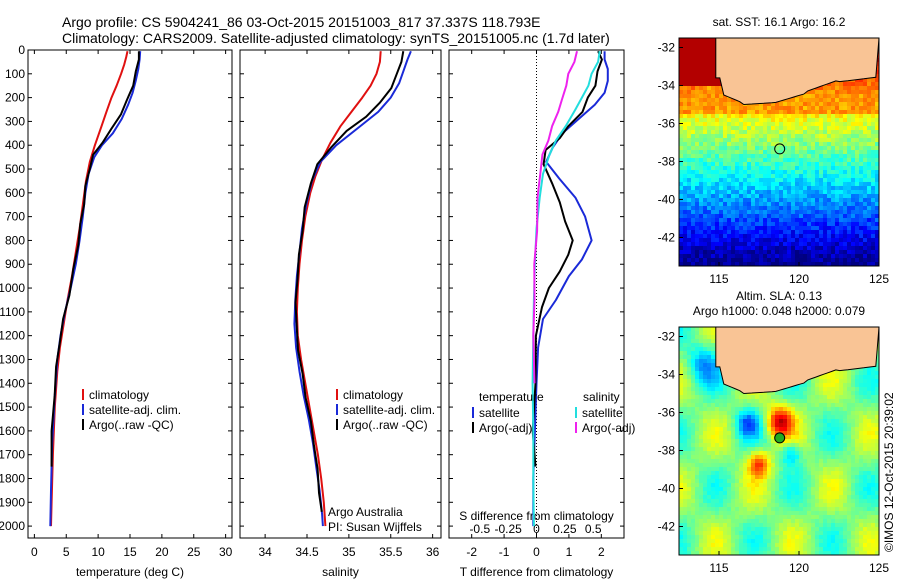  Describe the element at coordinates (536, 516) in the screenshot. I see `s-diff-label: S difference from climatology` at that location.